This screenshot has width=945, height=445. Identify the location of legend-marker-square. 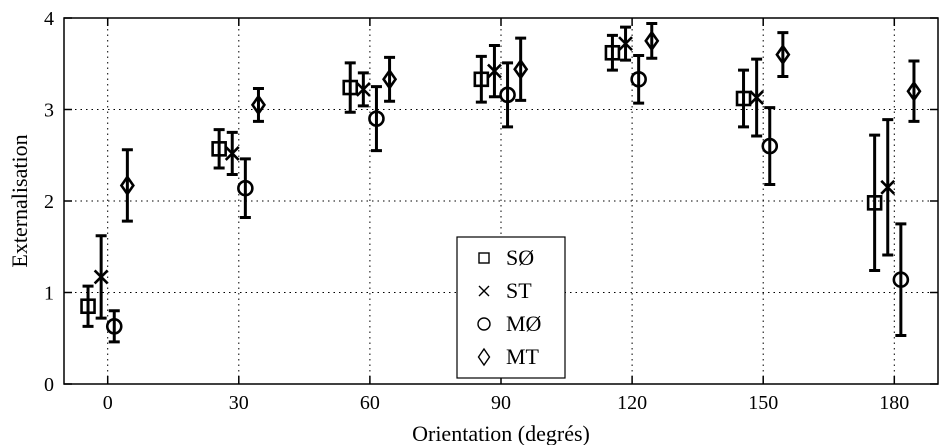
(484, 258).